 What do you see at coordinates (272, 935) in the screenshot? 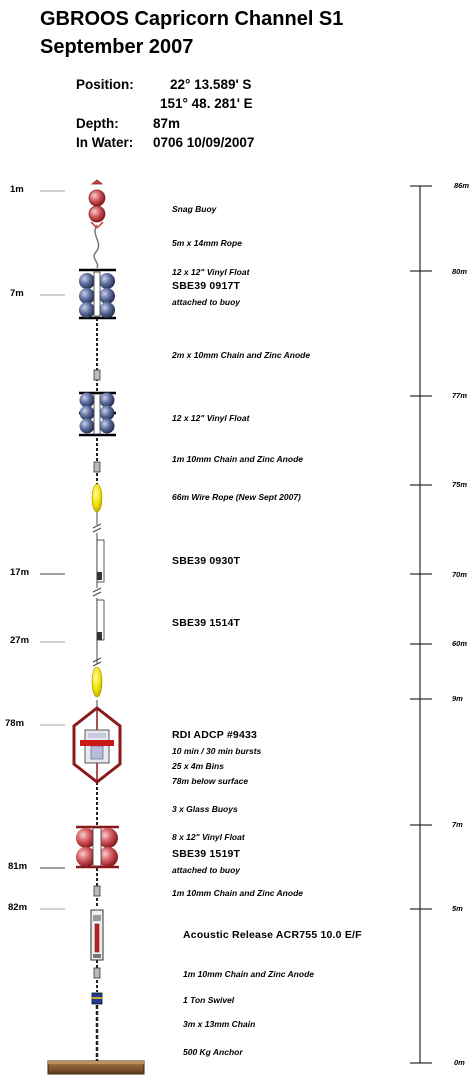
I see `label-acoustic-release: Acoustic Release ACR755 10.0 E/F` at bounding box center [272, 935].